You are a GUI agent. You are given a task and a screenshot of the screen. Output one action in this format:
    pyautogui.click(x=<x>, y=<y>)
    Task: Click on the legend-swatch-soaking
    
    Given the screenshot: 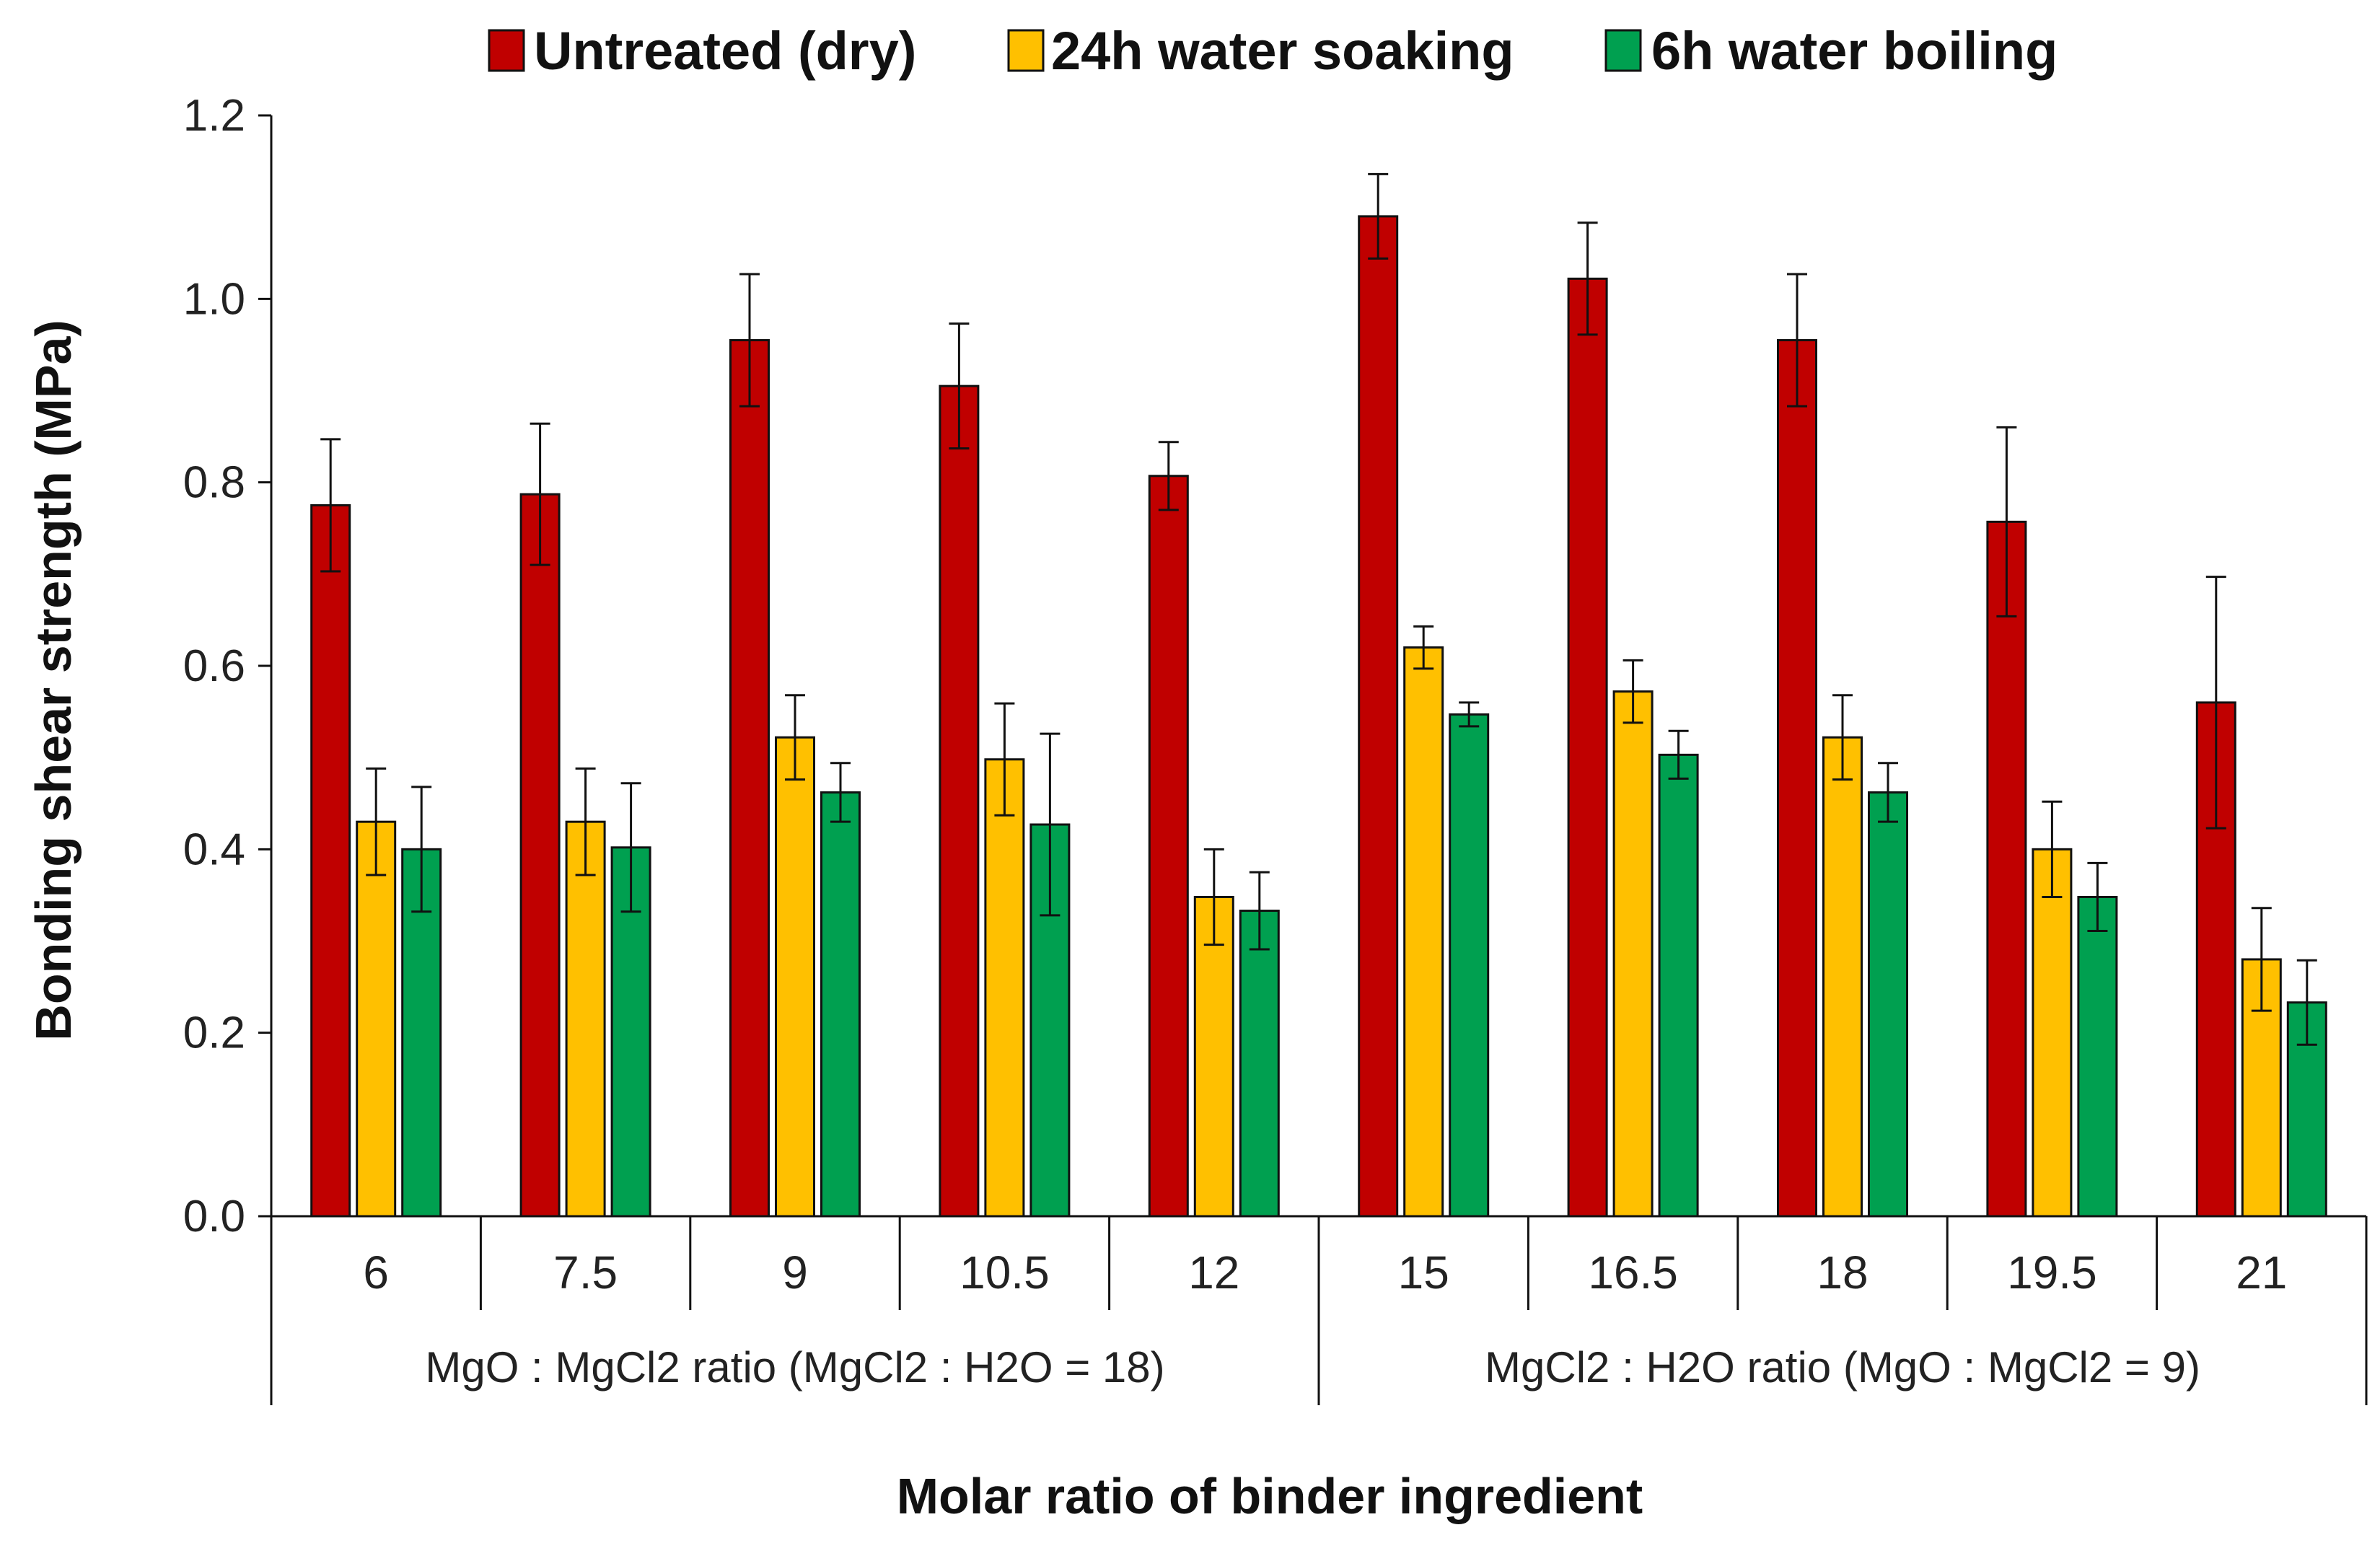 What is the action you would take?
    pyautogui.click(x=1026, y=50)
    